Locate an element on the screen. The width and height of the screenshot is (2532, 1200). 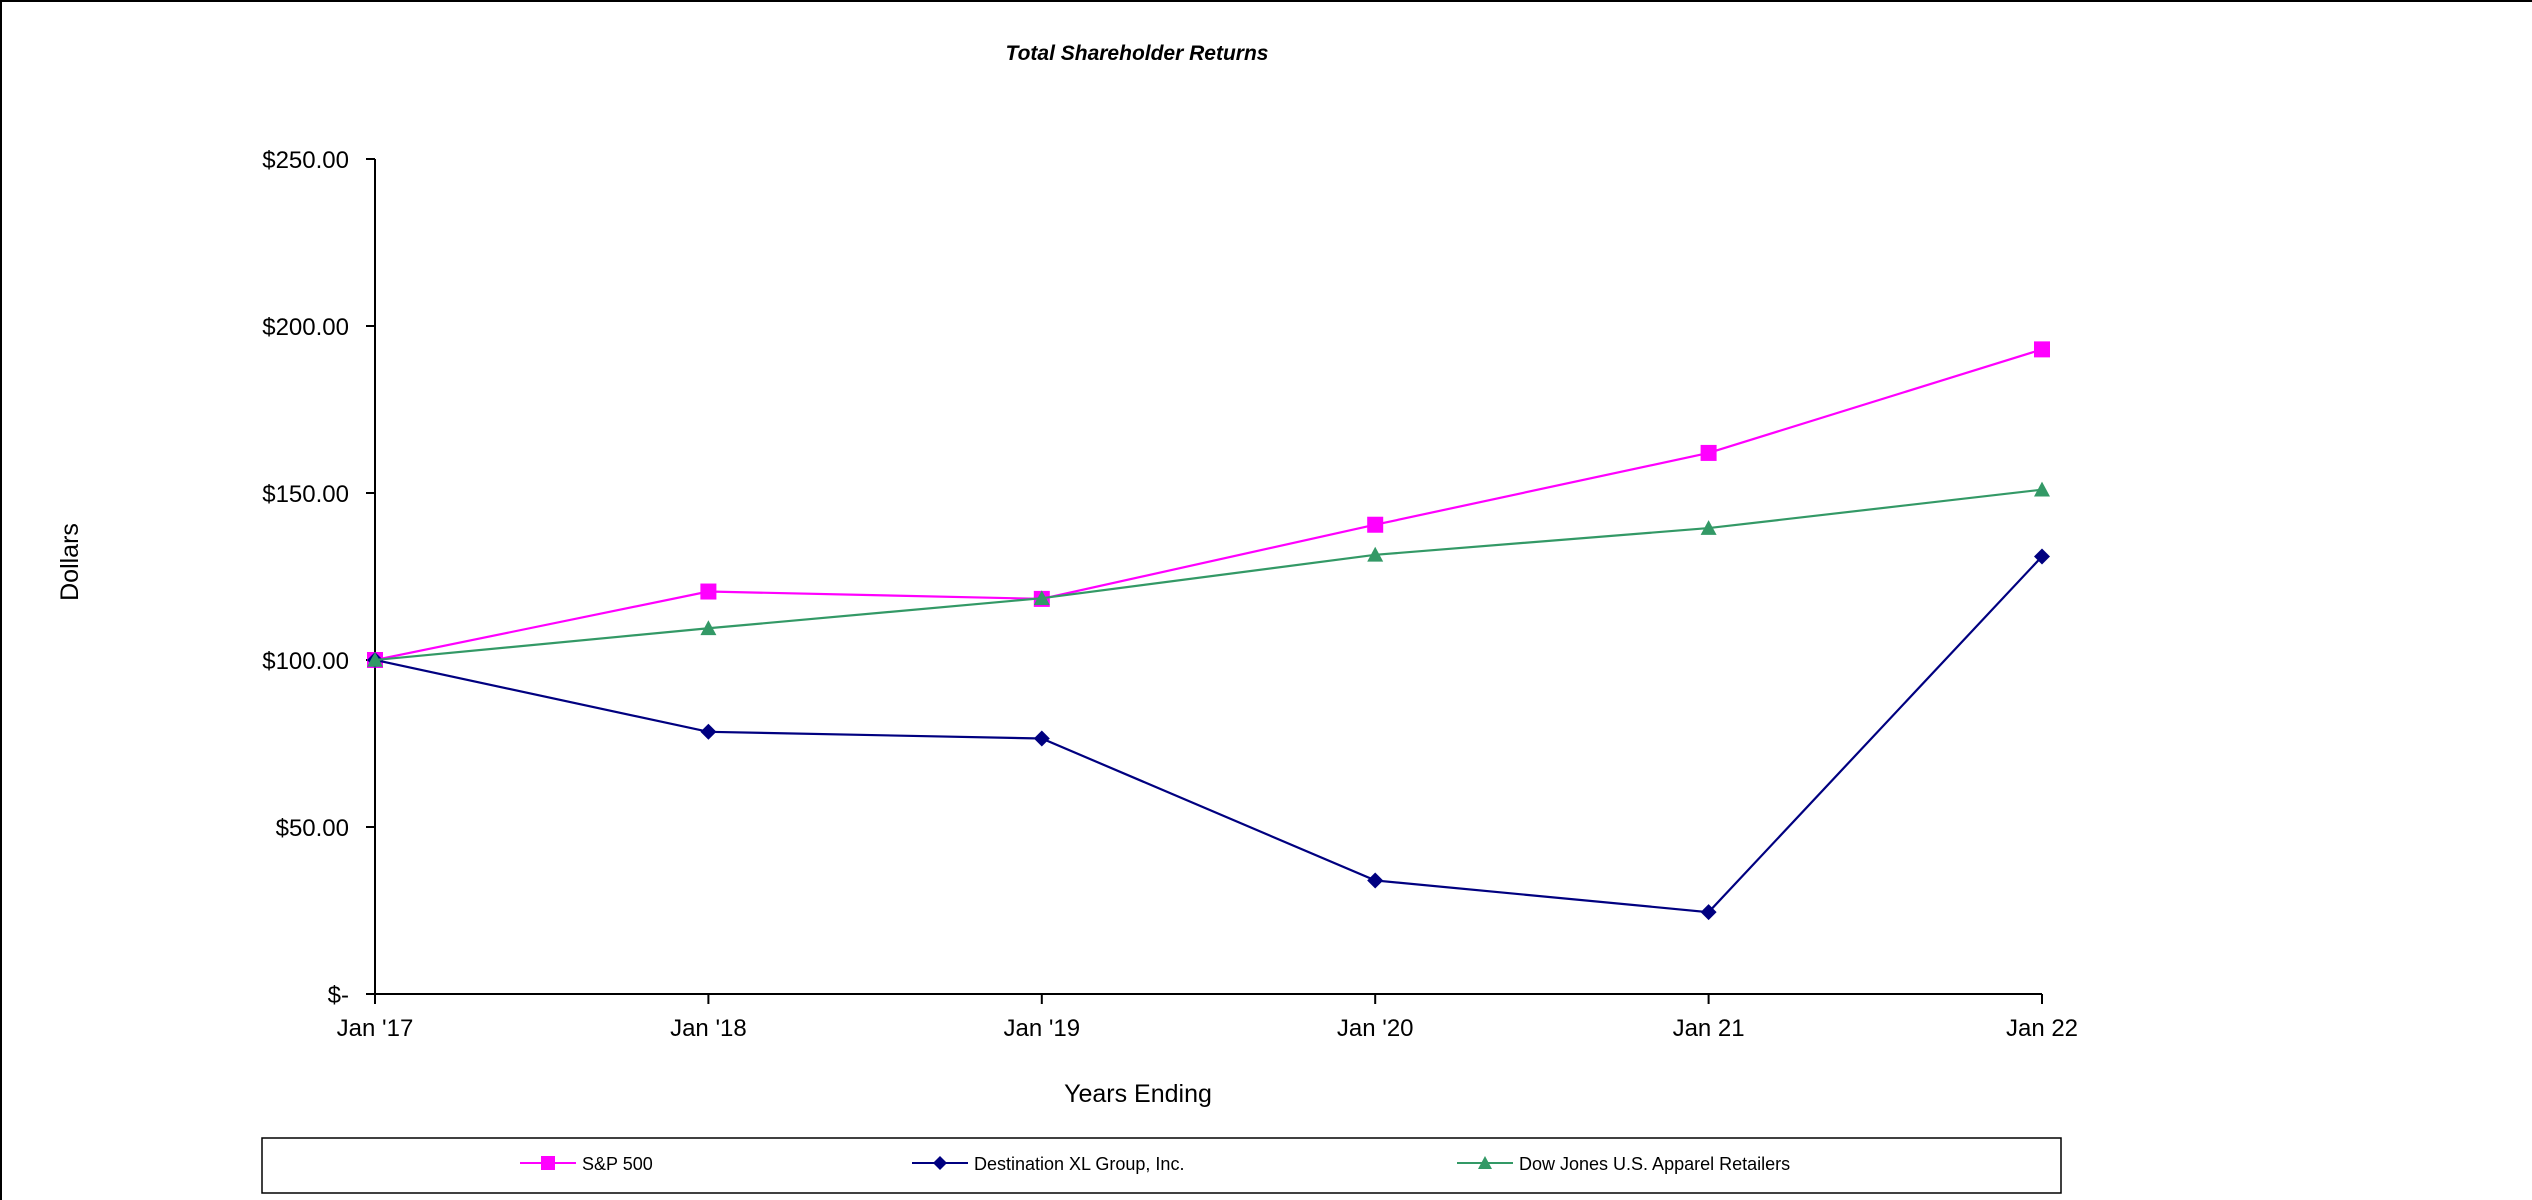
x-axis-ticks: Jan '17 Jan '18 Jan '19 Jan '20 Jan 21 Jan 22 is located at coordinates (1207, 1018).